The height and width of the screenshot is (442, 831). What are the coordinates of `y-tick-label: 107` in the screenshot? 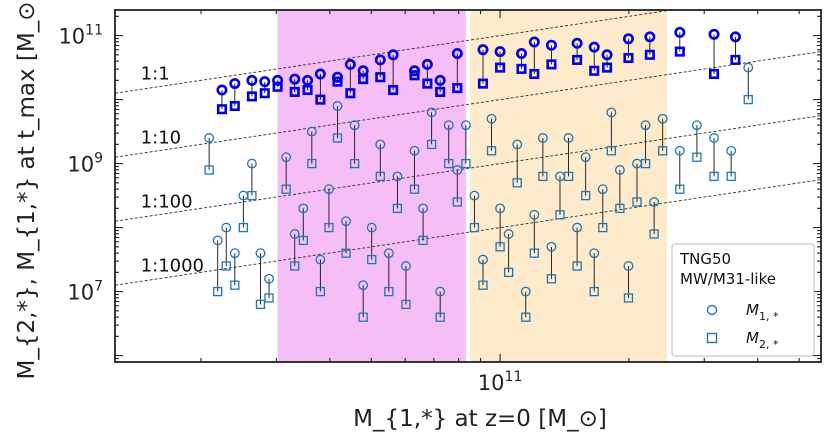 It's located at (85, 292).